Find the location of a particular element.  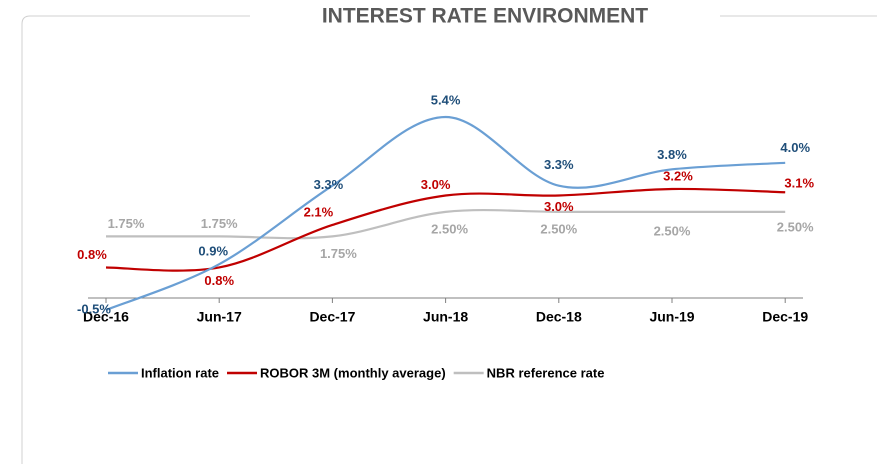

x-tick-label: Jun-18 is located at coordinates (445, 317).